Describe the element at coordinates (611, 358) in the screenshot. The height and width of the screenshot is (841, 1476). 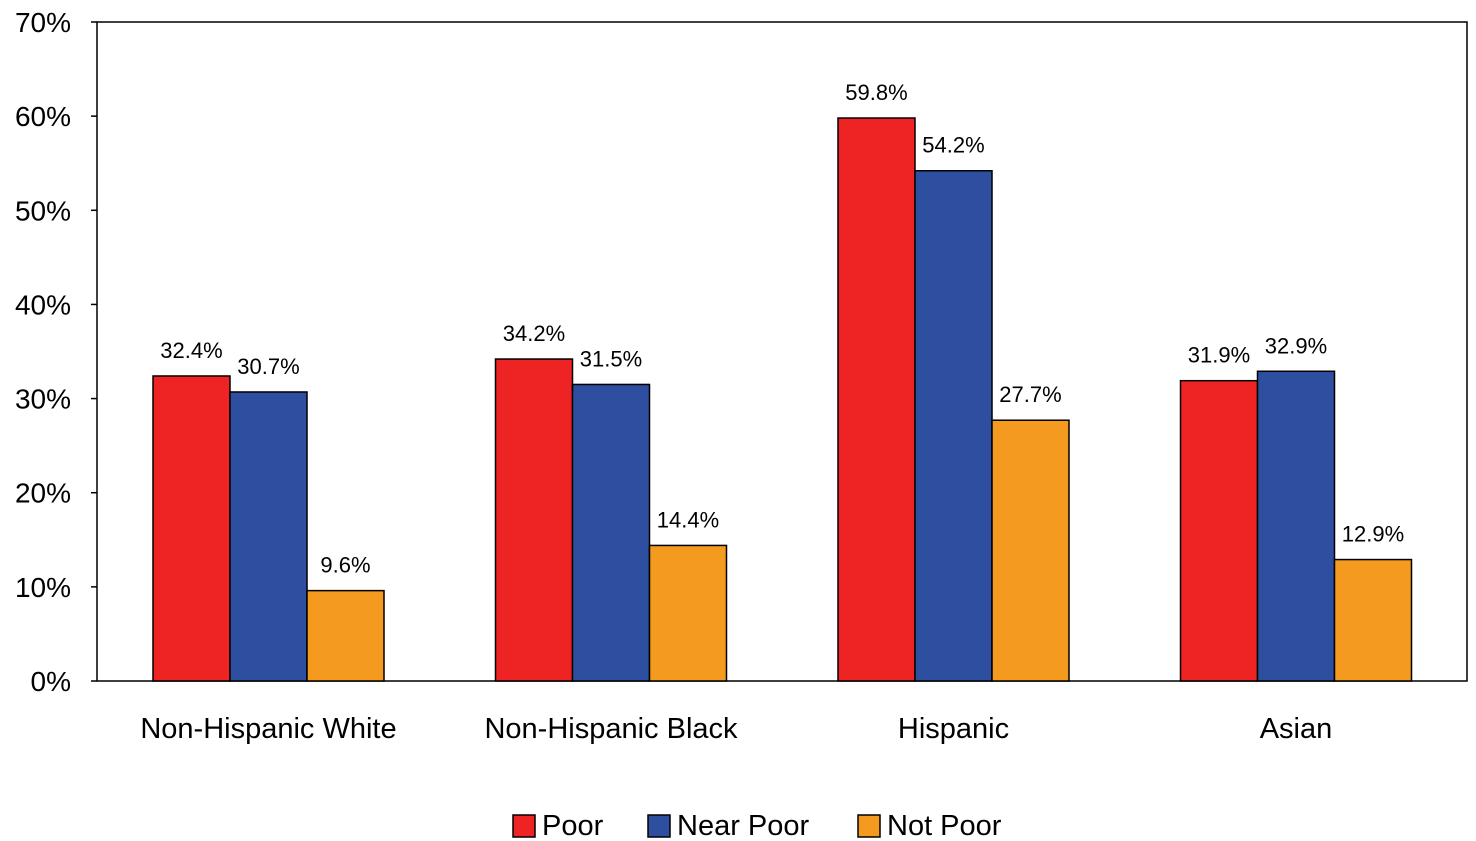
I see `data-label: 31.5%` at that location.